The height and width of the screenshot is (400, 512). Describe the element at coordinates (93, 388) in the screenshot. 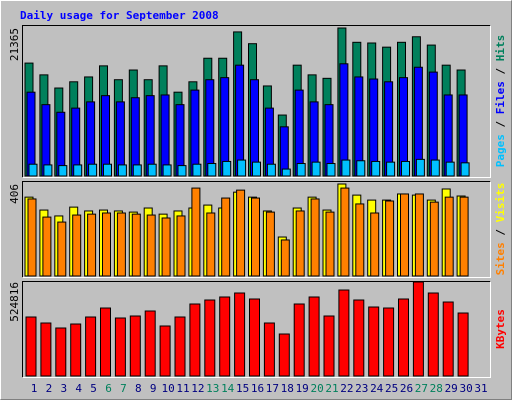

I see `x-tick-label: 5` at that location.